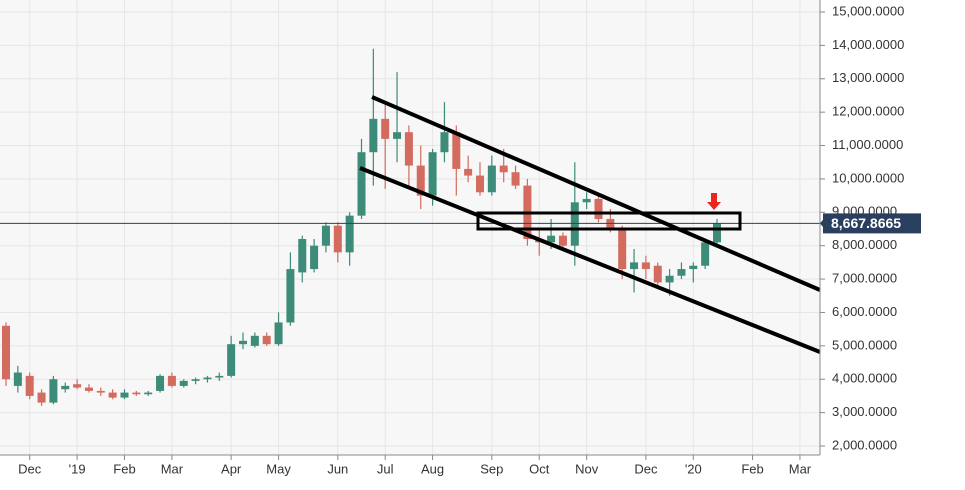 This screenshot has width=965, height=490. I want to click on last-price-label: 8,667.8665, so click(866, 223).